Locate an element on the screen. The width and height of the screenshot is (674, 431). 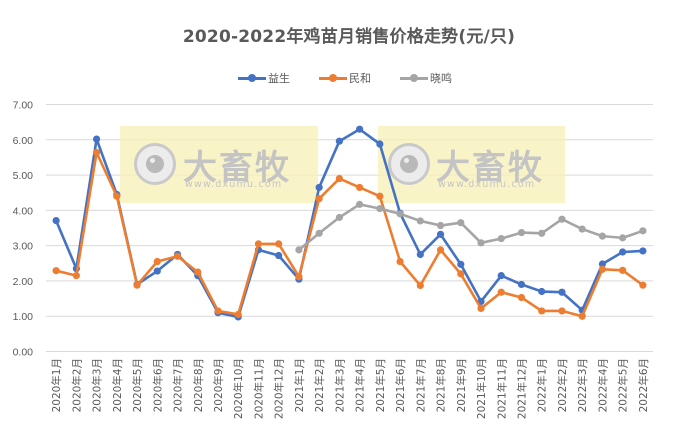
x-tick-label: 2020年8月 is located at coordinates (198, 385).